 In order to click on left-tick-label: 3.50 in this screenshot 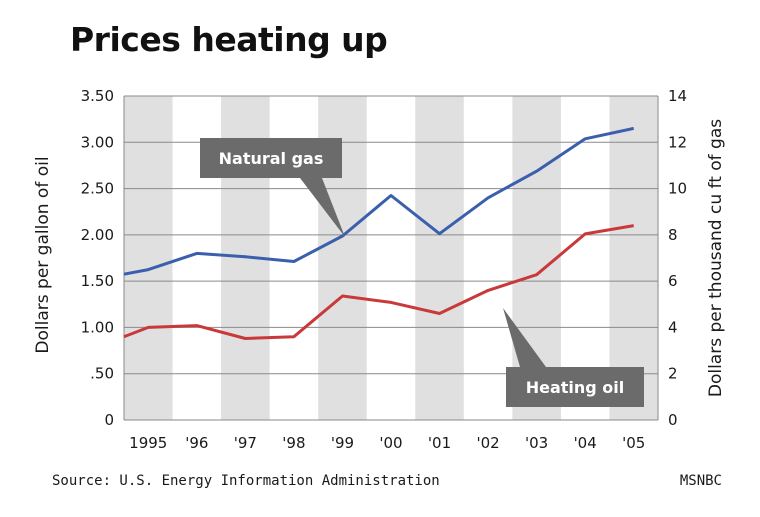, I will do `click(97, 96)`.